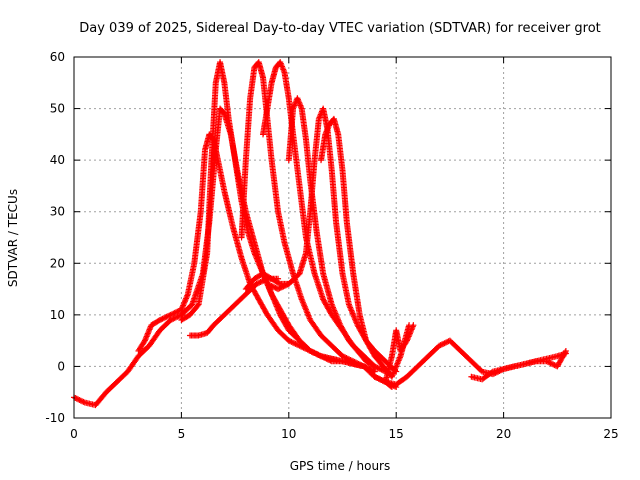 The height and width of the screenshot is (480, 640). Describe the element at coordinates (74, 434) in the screenshot. I see `x-tick-label: 0` at that location.